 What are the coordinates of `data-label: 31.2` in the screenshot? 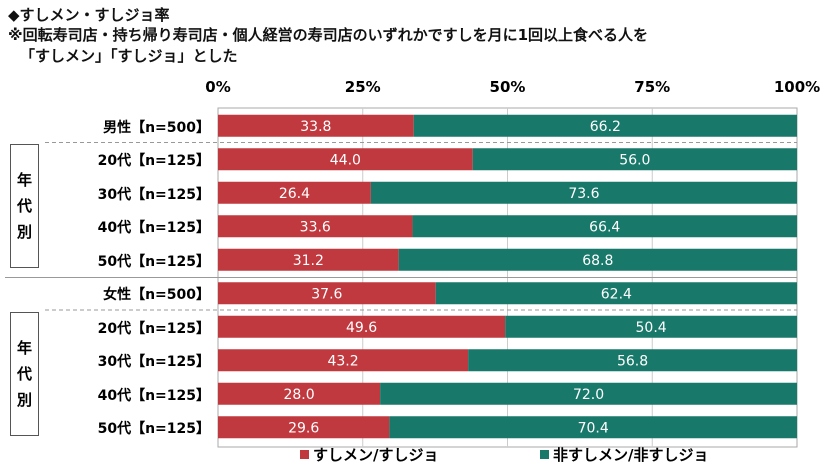 It's located at (308, 261).